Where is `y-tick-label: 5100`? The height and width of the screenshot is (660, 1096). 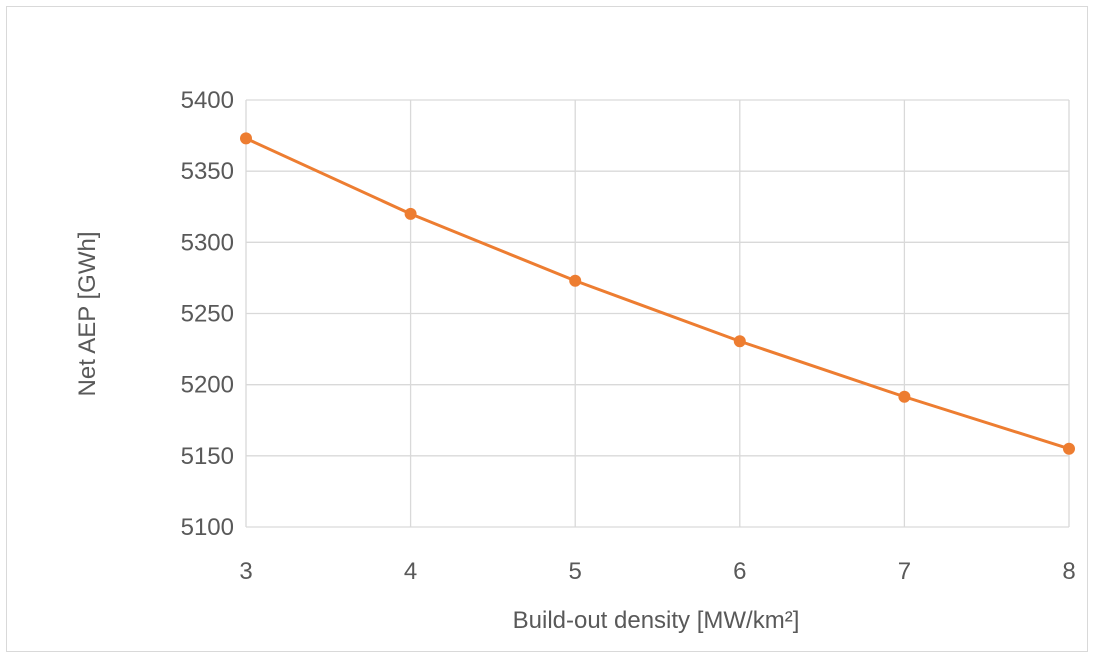 y-tick-label: 5100 is located at coordinates (207, 527).